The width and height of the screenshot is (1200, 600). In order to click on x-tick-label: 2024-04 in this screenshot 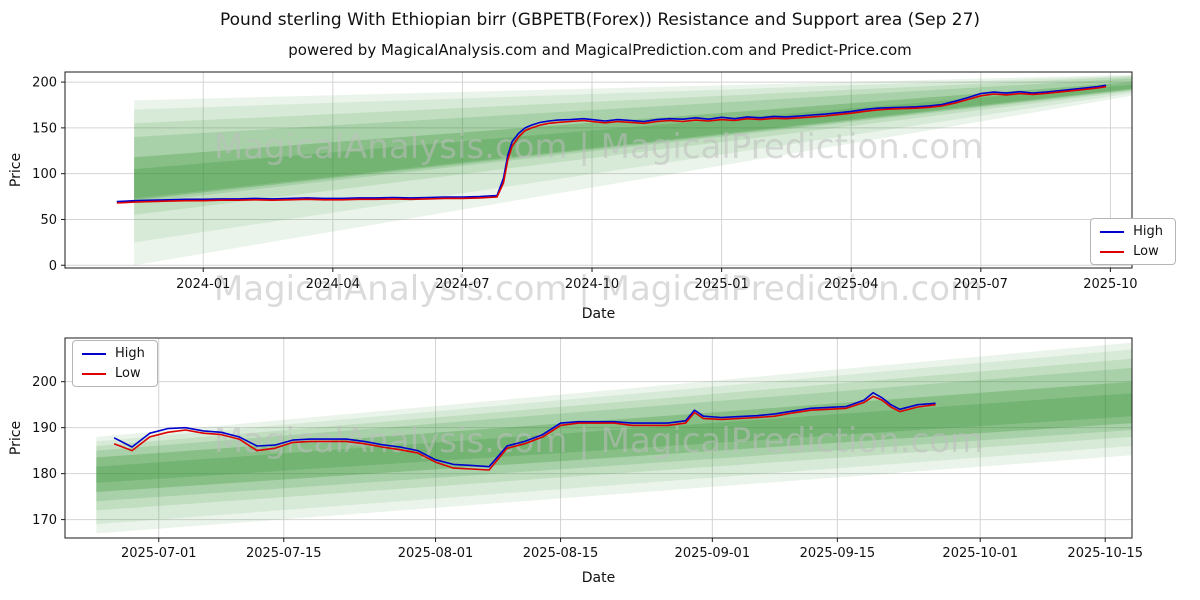, I will do `click(333, 284)`.